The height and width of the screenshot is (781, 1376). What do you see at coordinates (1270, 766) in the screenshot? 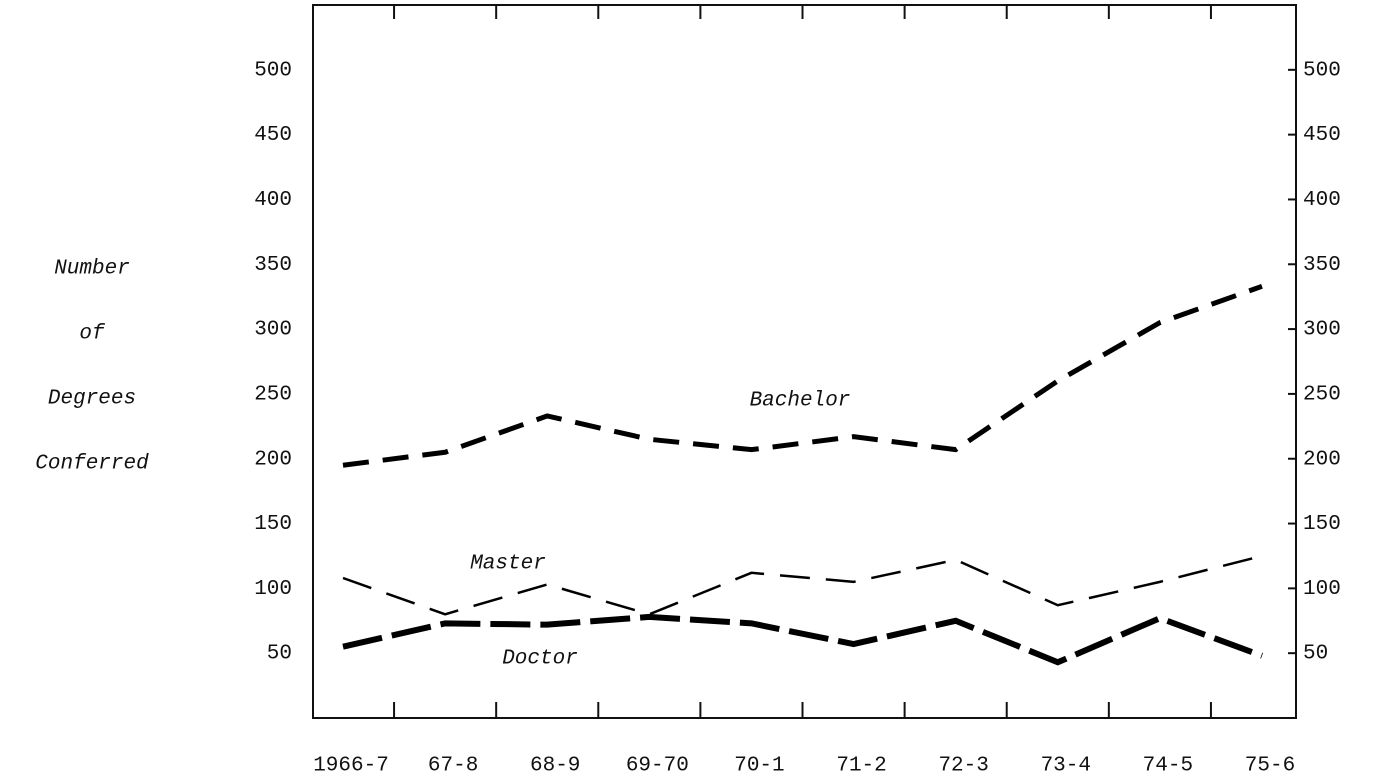
I see `x-tick-label: 75-6` at bounding box center [1270, 766].